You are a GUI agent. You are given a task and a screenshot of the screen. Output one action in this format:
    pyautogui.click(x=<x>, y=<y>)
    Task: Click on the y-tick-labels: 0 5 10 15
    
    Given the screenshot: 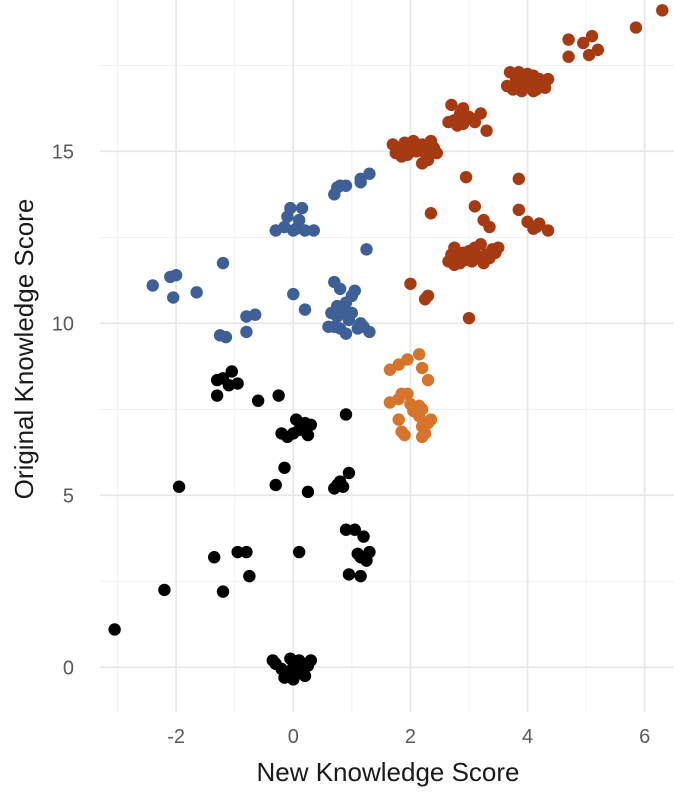 What is the action you would take?
    pyautogui.click(x=63, y=410)
    